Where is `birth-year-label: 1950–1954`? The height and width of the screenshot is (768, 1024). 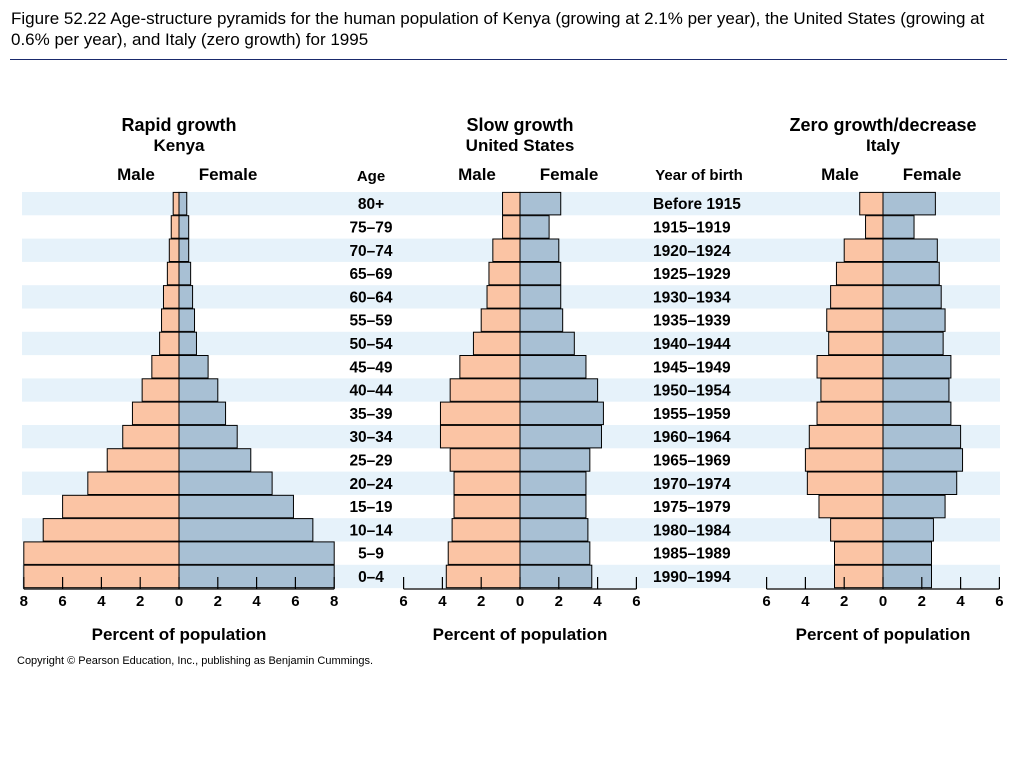
birth-year-label: 1950–1954 is located at coordinates (692, 391).